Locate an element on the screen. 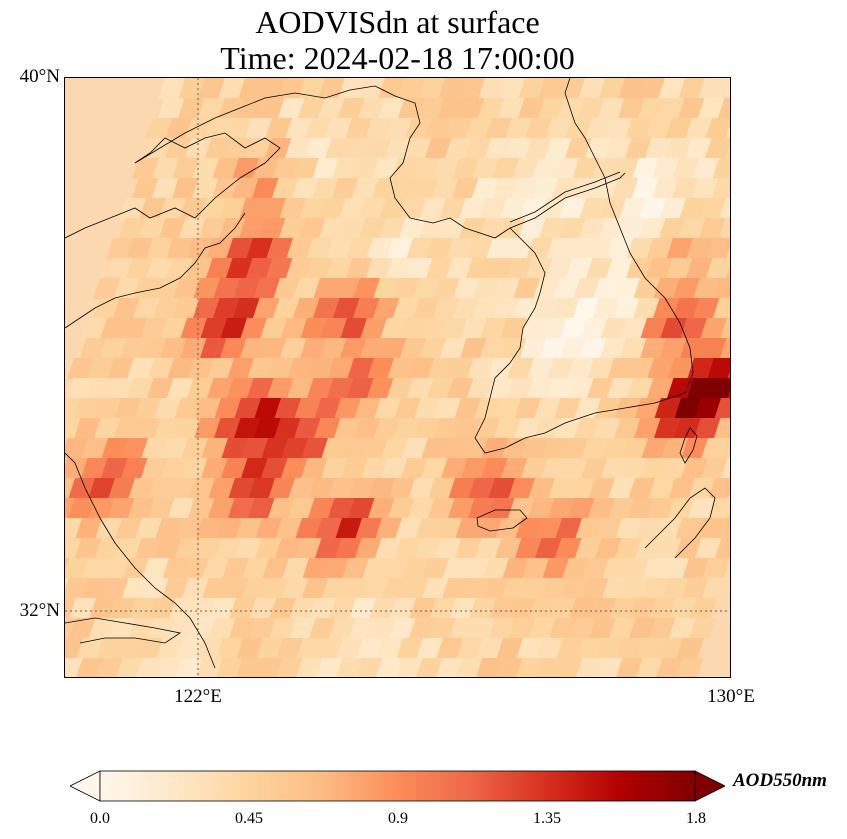 The width and height of the screenshot is (847, 839). border-dmz is located at coordinates (567, 200).